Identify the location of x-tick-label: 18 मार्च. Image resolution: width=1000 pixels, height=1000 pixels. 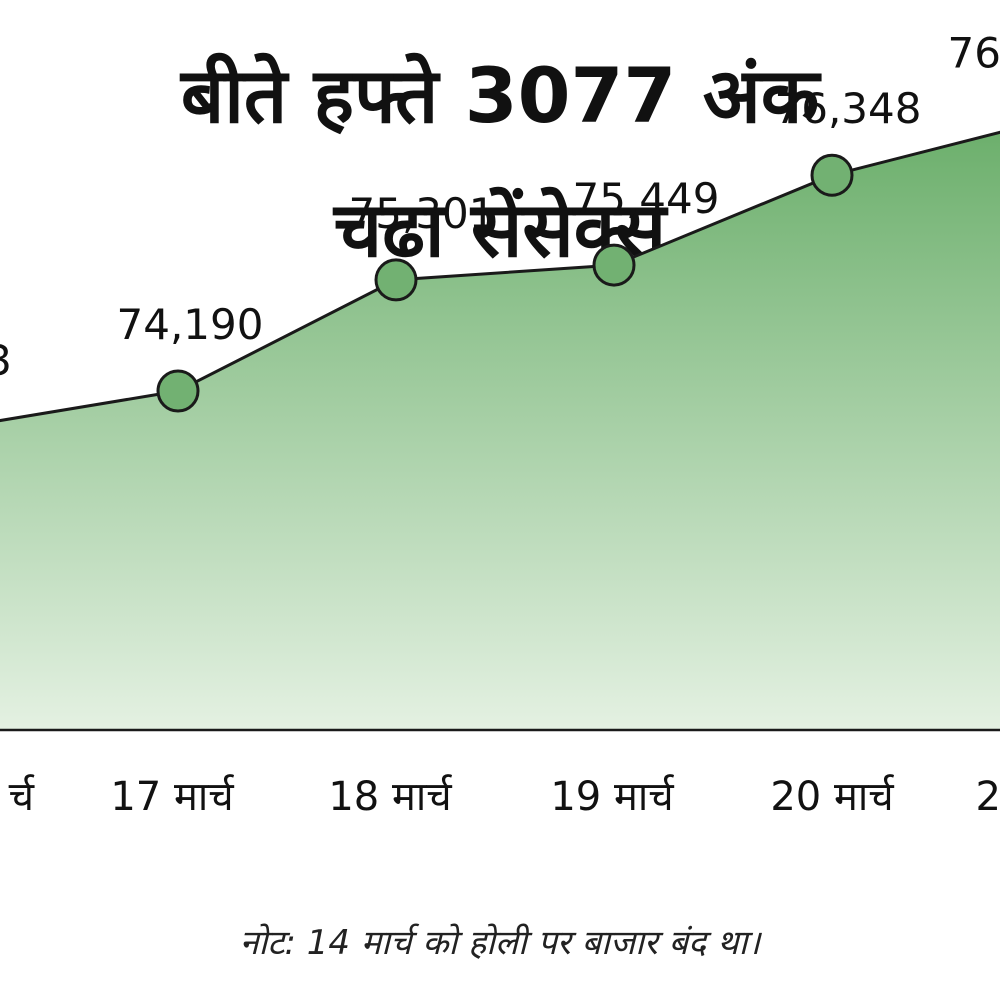
(390, 797).